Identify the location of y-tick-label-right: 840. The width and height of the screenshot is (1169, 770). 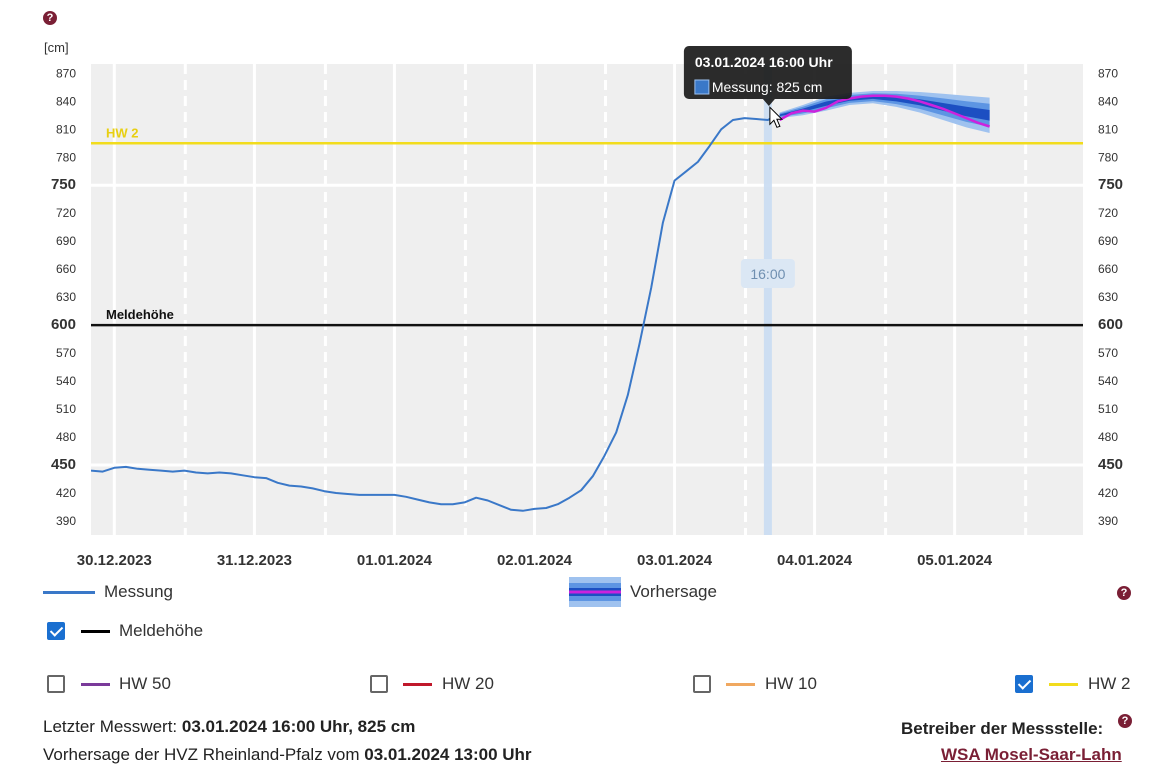
(1108, 101).